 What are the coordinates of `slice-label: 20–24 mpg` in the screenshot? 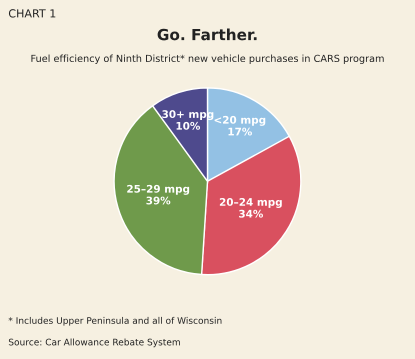 It's located at (251, 203).